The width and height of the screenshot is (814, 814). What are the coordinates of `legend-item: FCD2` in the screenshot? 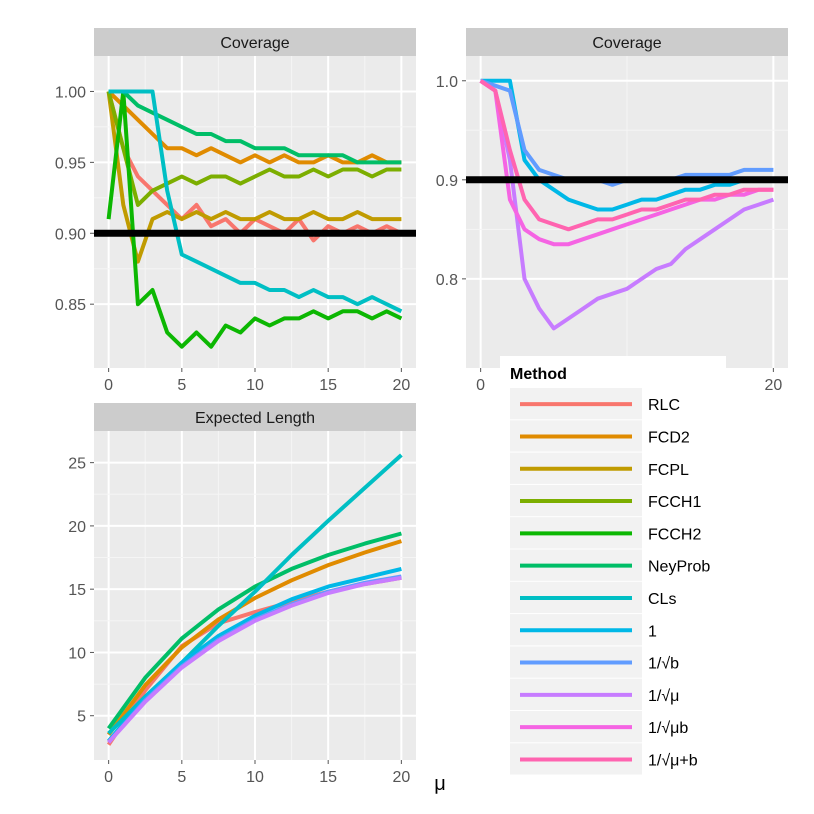 It's located at (600, 436).